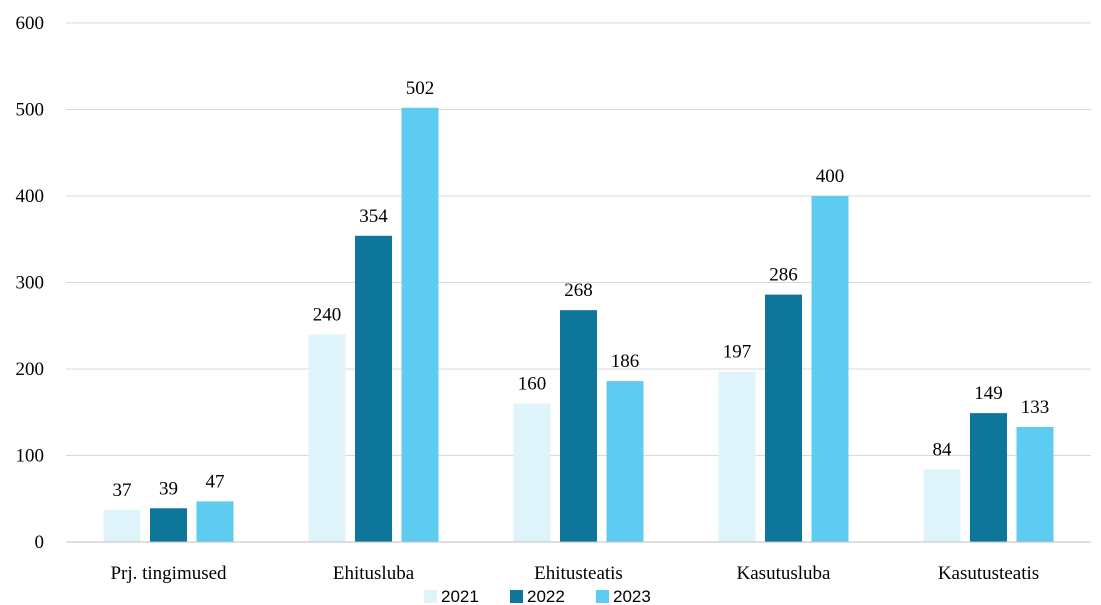 Image resolution: width=1101 pixels, height=605 pixels. I want to click on x-category-label: Ehitusteatis, so click(578, 573).